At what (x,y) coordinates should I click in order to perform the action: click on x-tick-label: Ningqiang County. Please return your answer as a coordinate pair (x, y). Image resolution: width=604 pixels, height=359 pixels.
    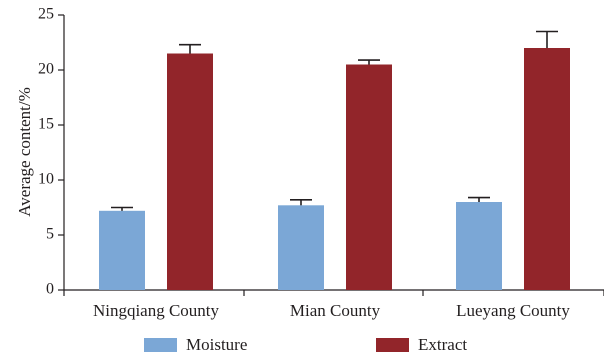
    Looking at the image, I should click on (156, 310).